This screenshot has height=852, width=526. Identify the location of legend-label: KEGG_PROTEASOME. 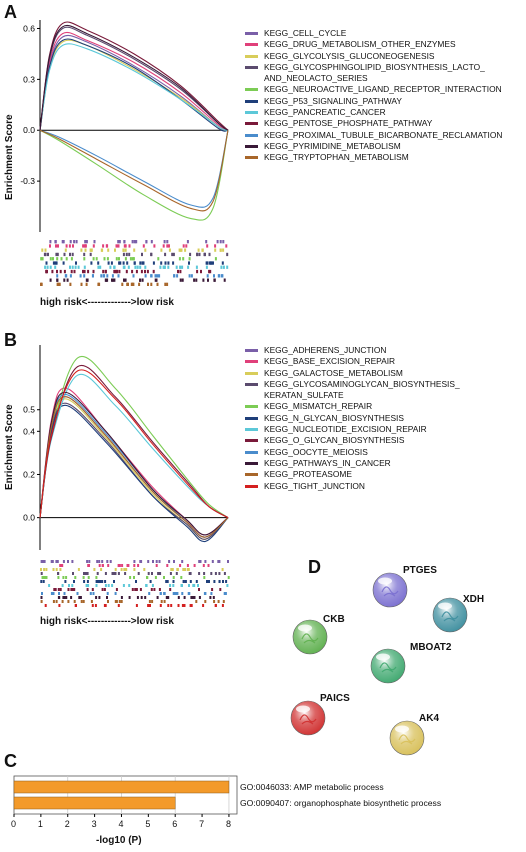
(308, 474).